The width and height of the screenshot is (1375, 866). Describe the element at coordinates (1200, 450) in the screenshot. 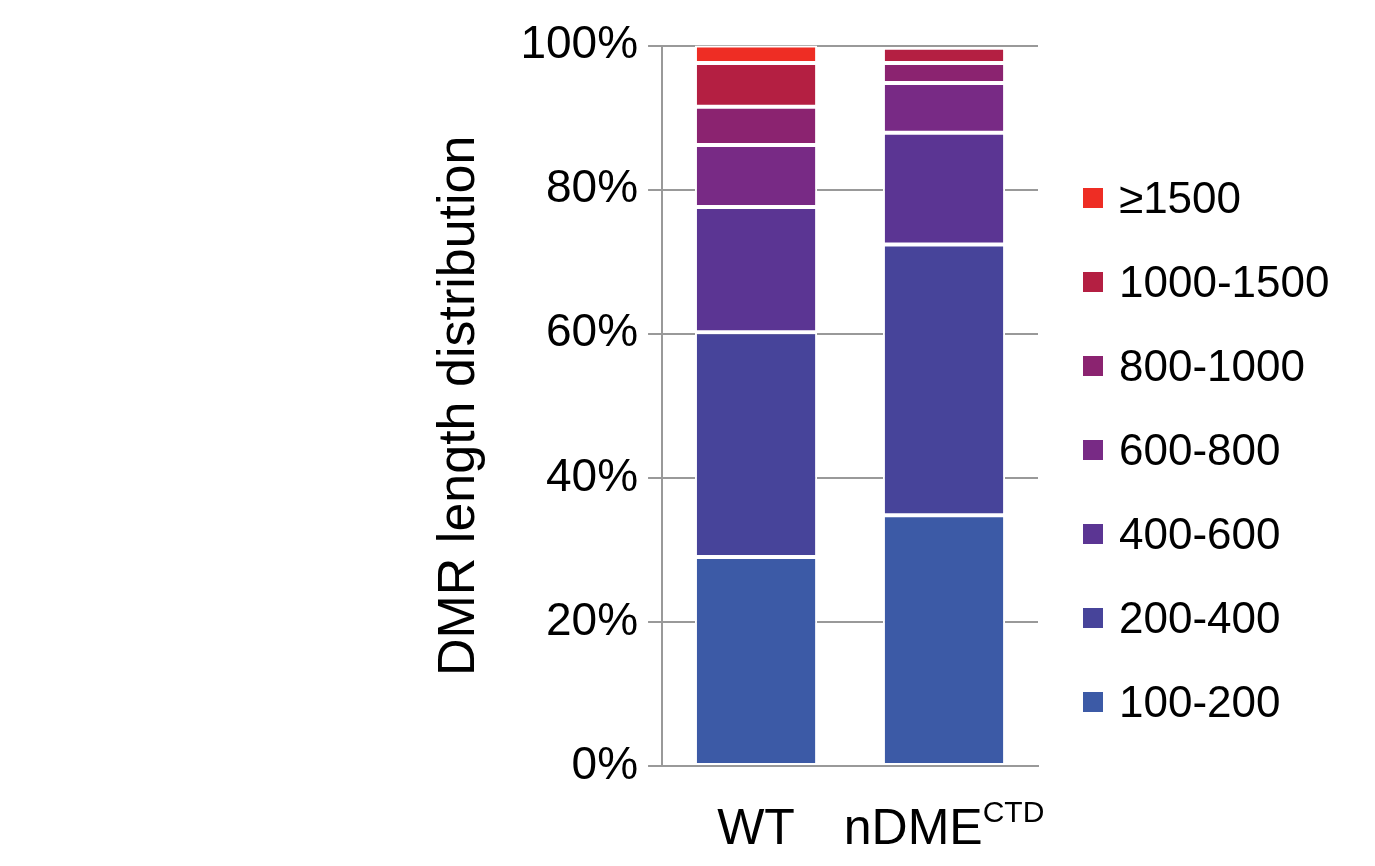

I see `legend-label: 600-800` at that location.